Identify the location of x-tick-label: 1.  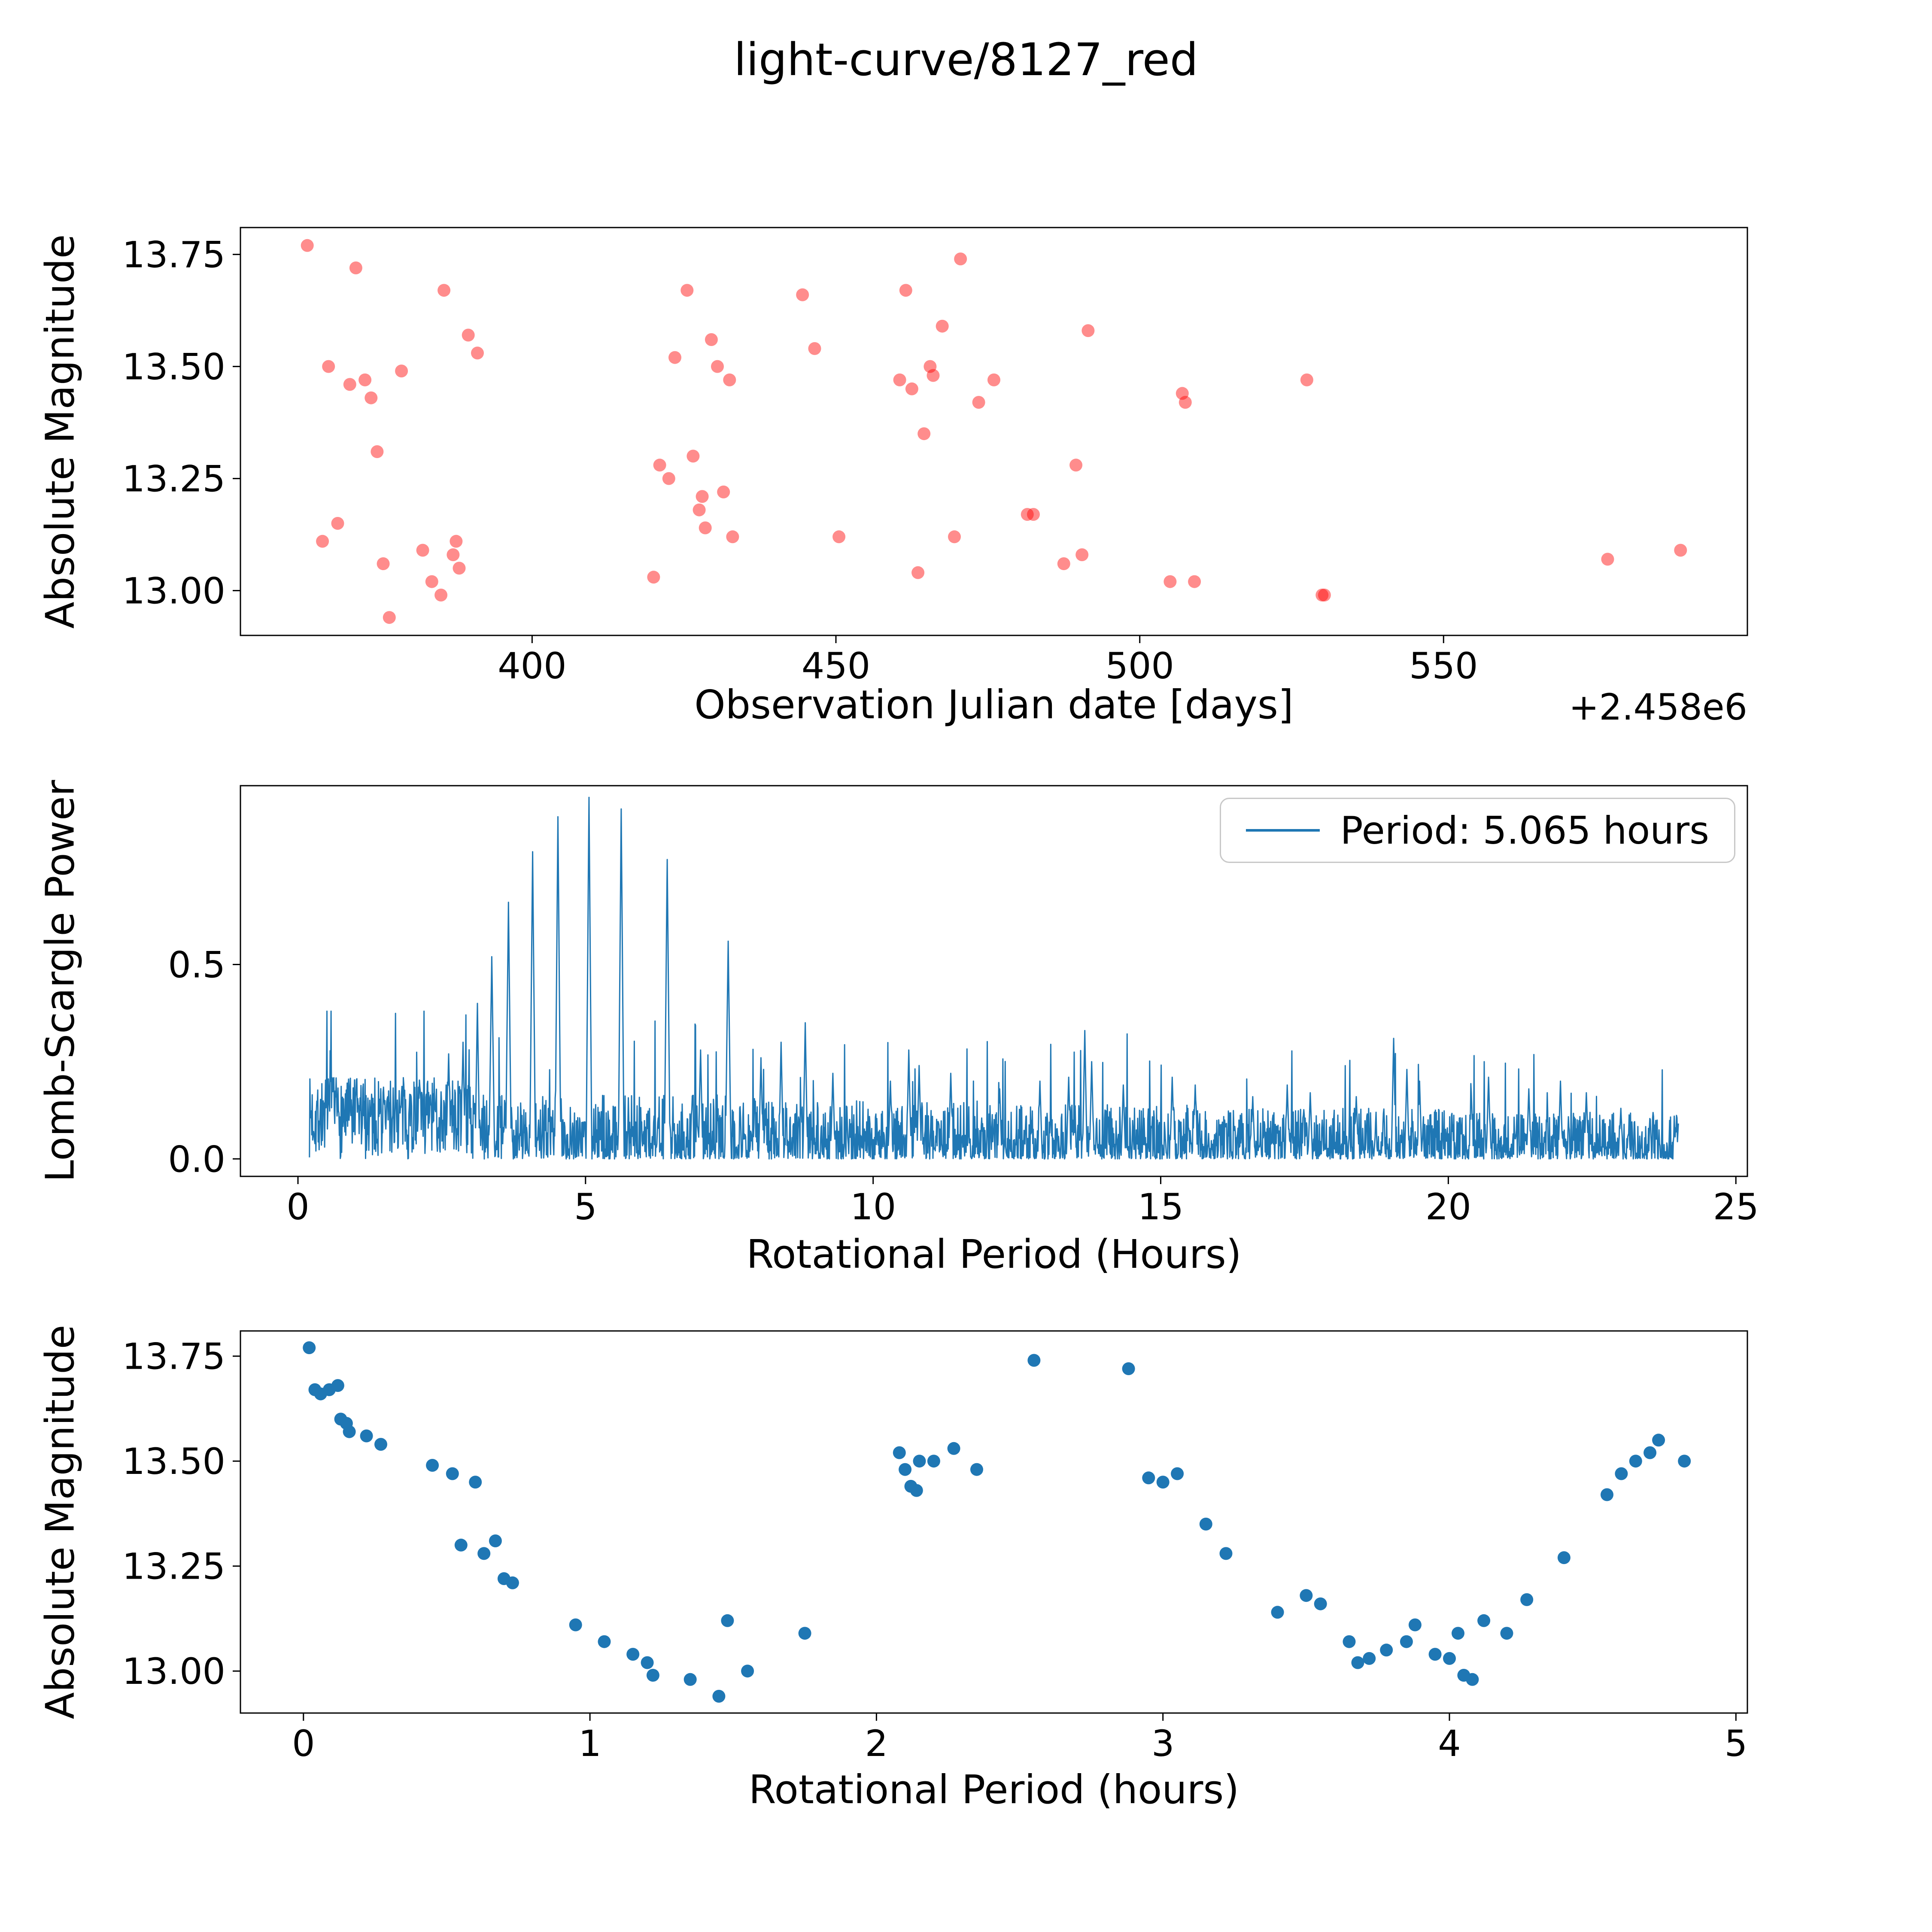
(589, 1744).